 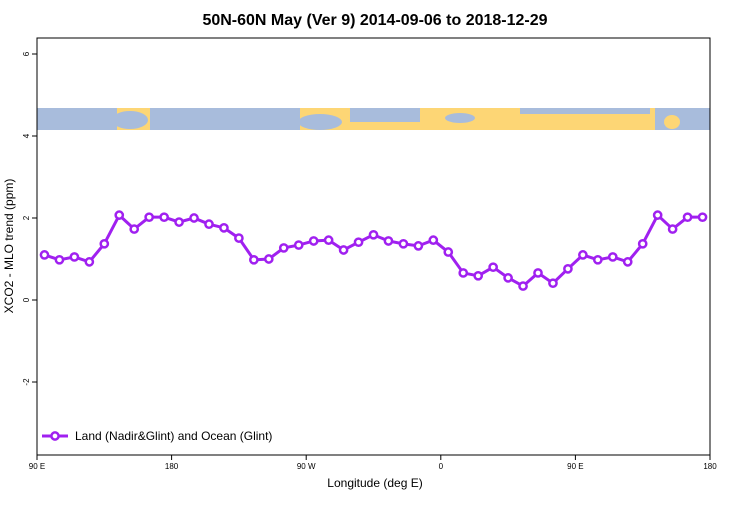 What do you see at coordinates (26, 382) in the screenshot?
I see `y-tick-label: -2` at bounding box center [26, 382].